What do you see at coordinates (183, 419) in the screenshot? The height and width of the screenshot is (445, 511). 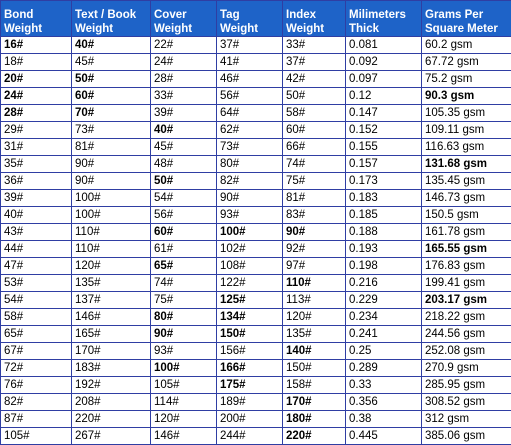 I see `cell-cover-weight: 120#` at bounding box center [183, 419].